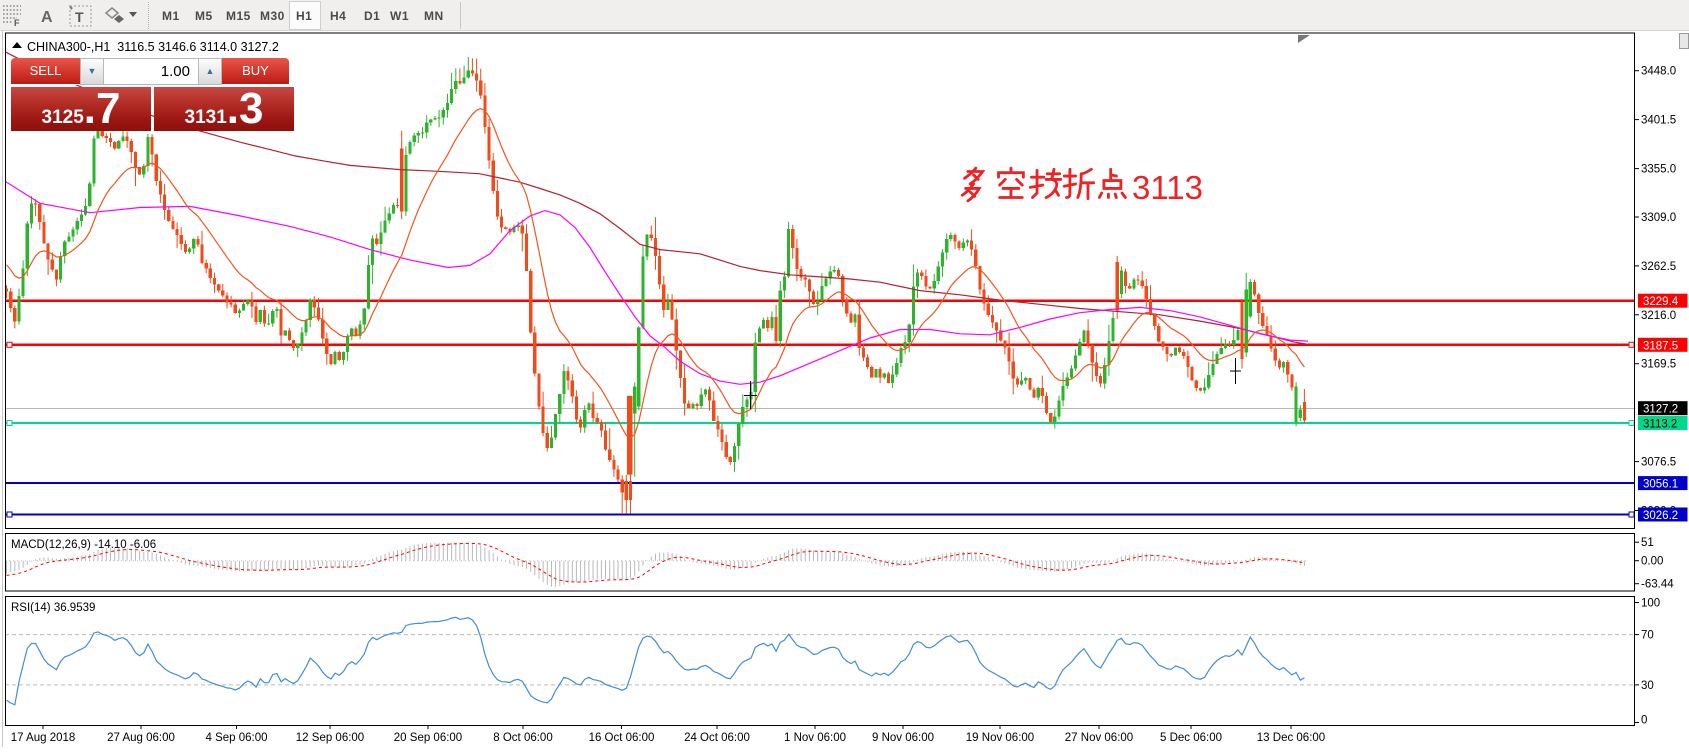 The height and width of the screenshot is (752, 1689). I want to click on svg-text: 3056.1, so click(1660, 485).